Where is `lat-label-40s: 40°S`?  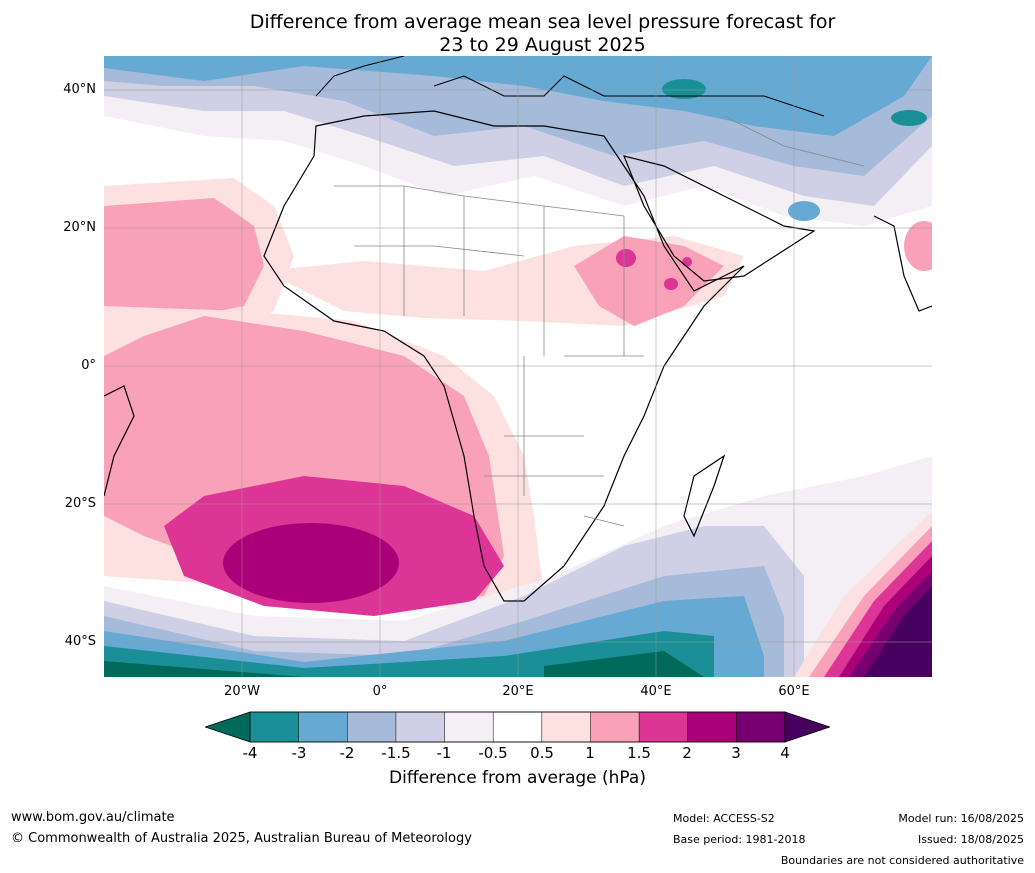
lat-label-40s: 40°S is located at coordinates (80, 641).